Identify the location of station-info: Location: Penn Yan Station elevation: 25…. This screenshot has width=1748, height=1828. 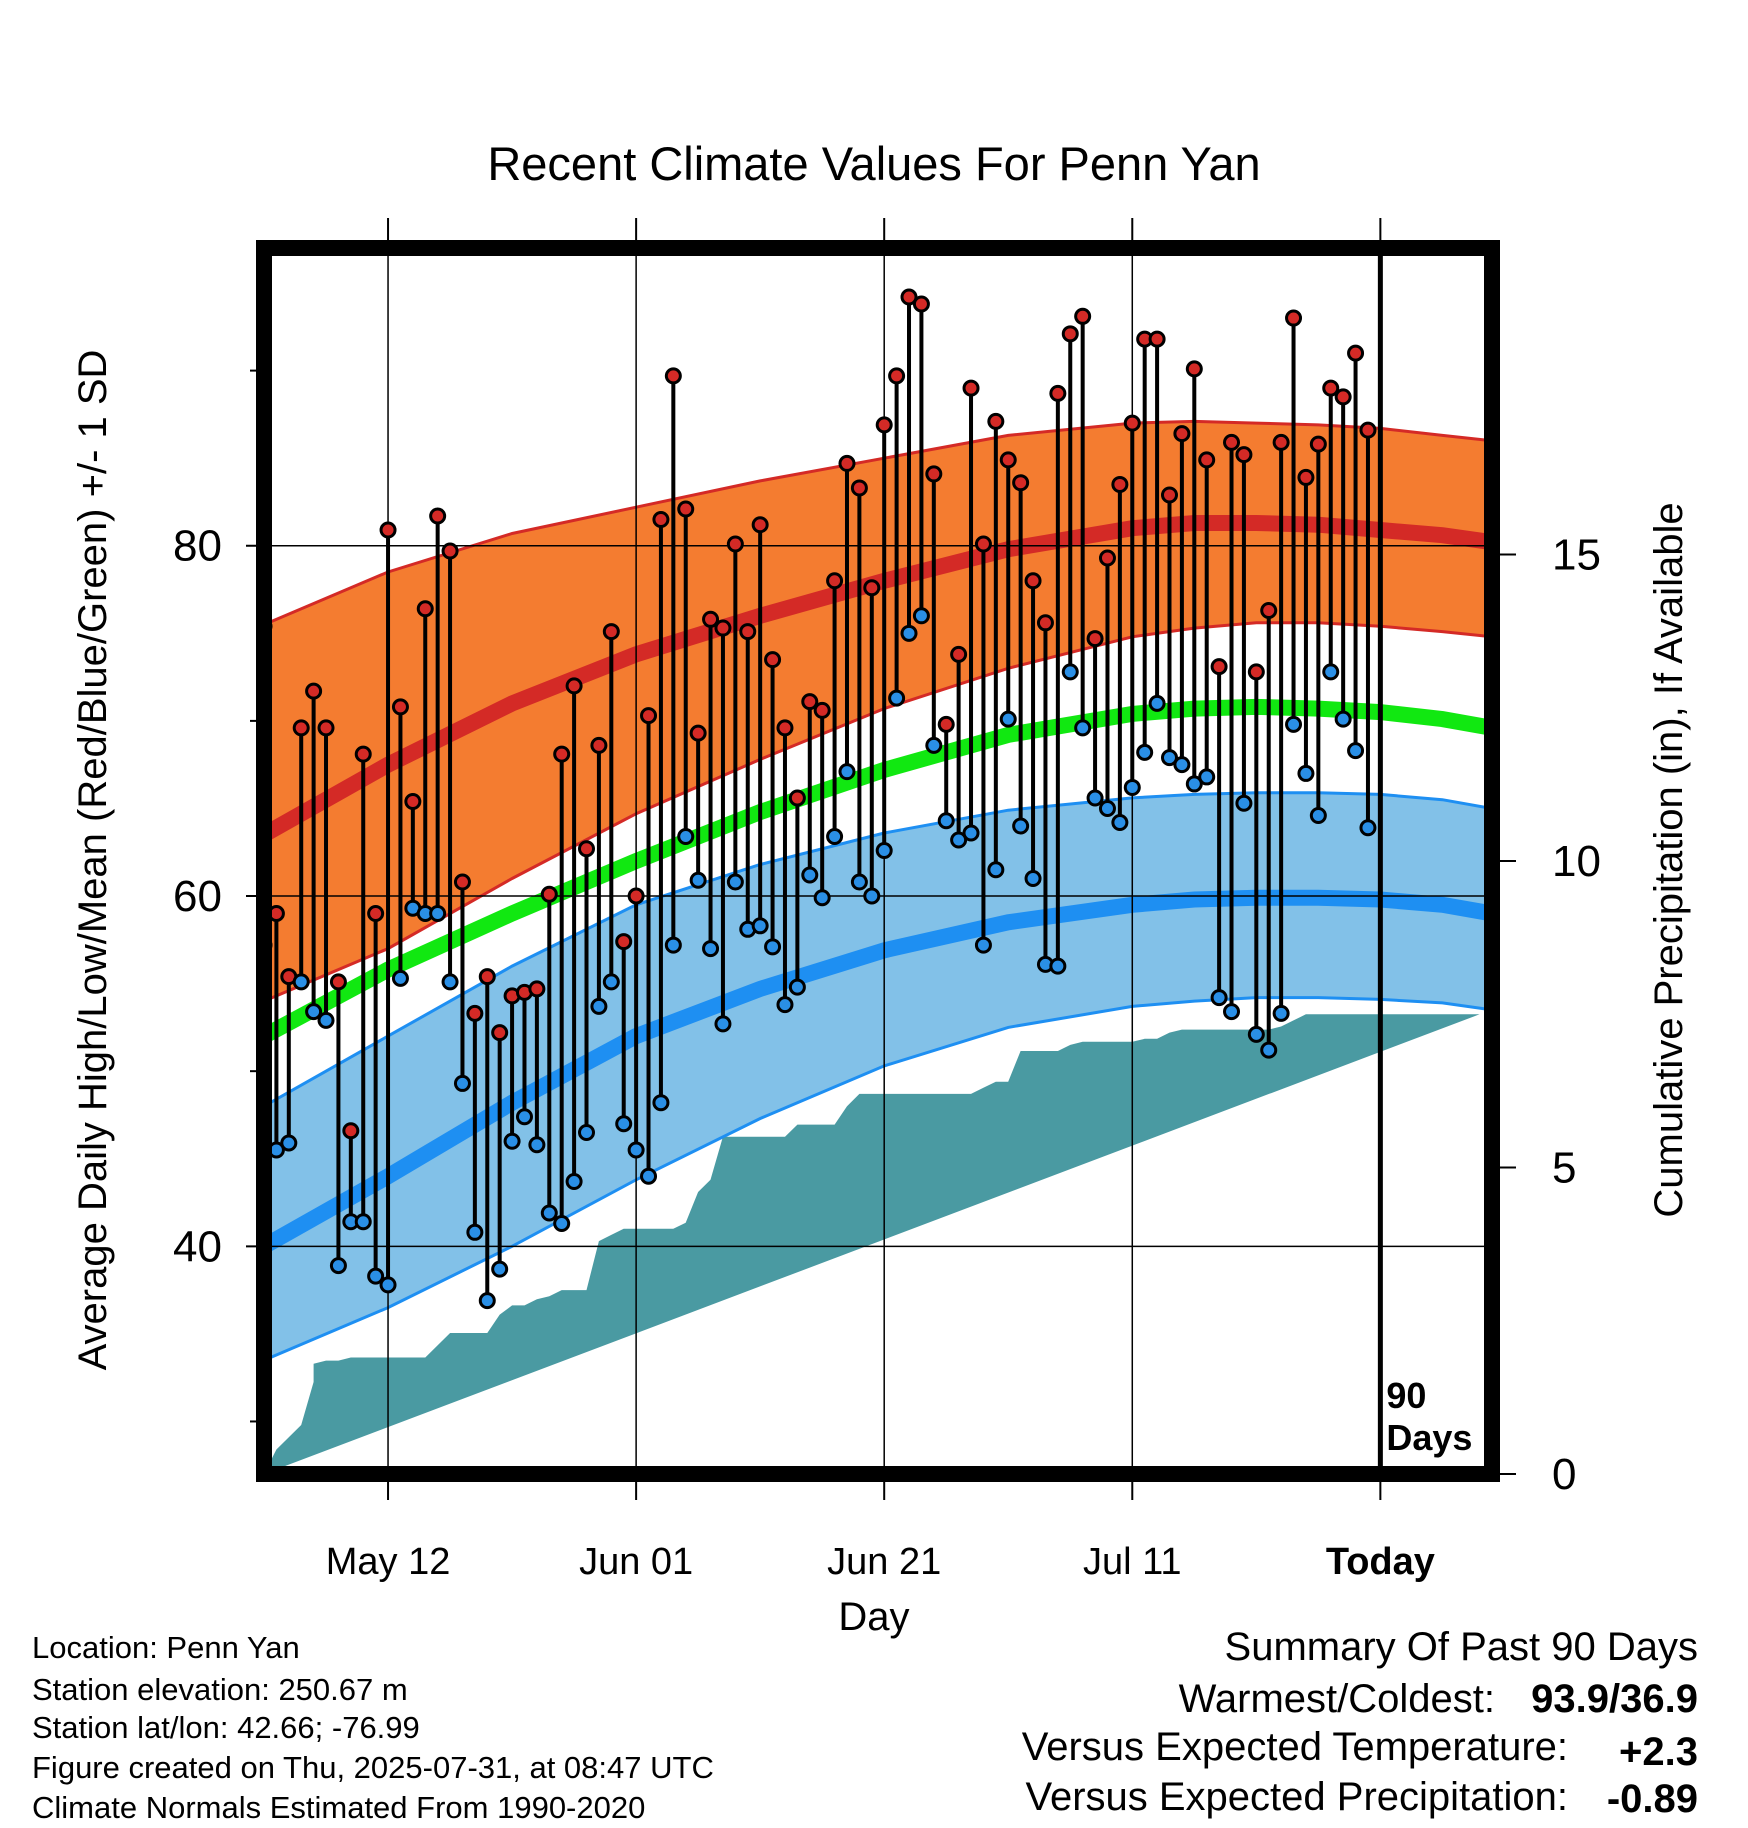
(373, 1727).